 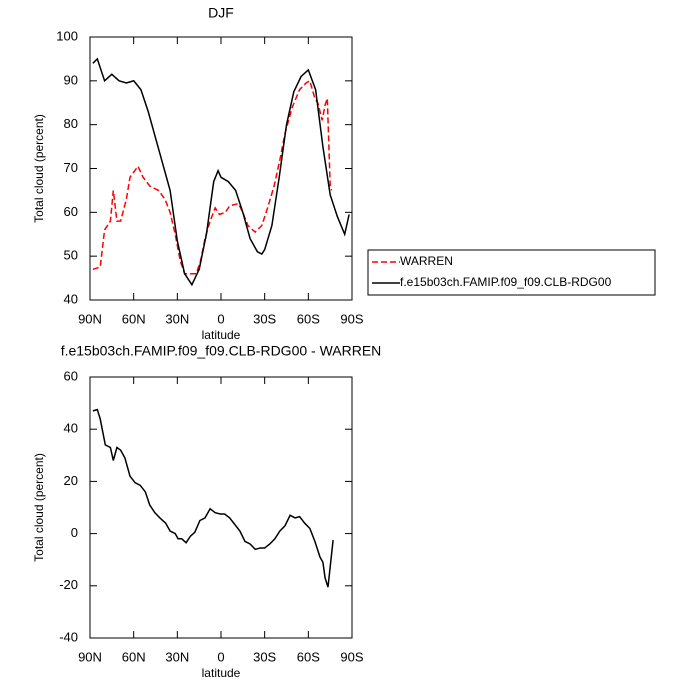 What do you see at coordinates (506, 282) in the screenshot?
I see `legend-label: f.e15b03ch.FAMIP.f09_f09.CLB-RDG00` at bounding box center [506, 282].